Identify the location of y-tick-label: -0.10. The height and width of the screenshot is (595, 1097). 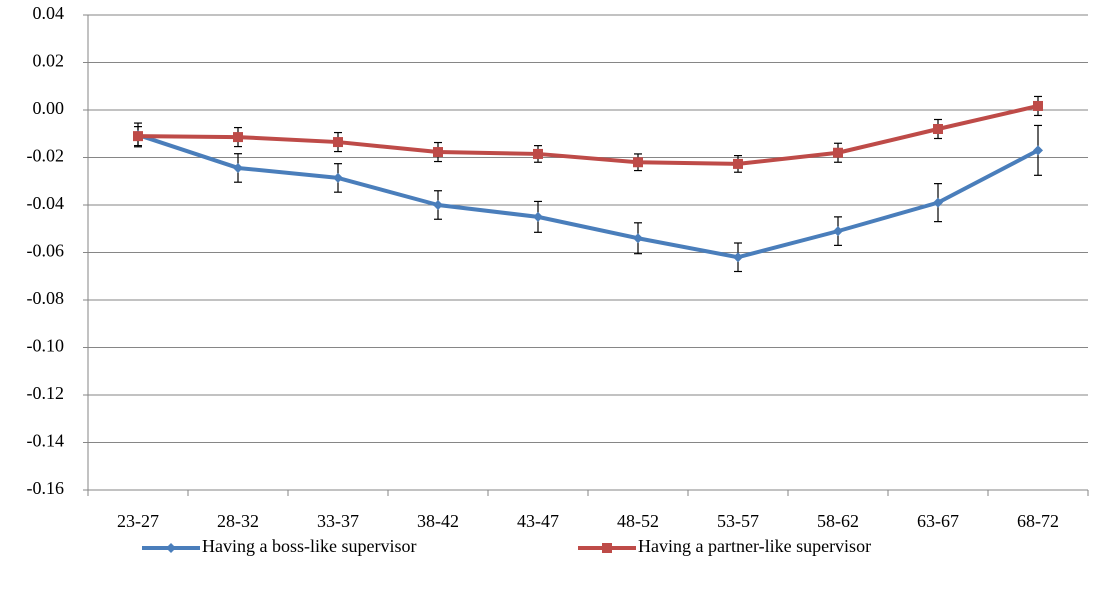
(46, 346).